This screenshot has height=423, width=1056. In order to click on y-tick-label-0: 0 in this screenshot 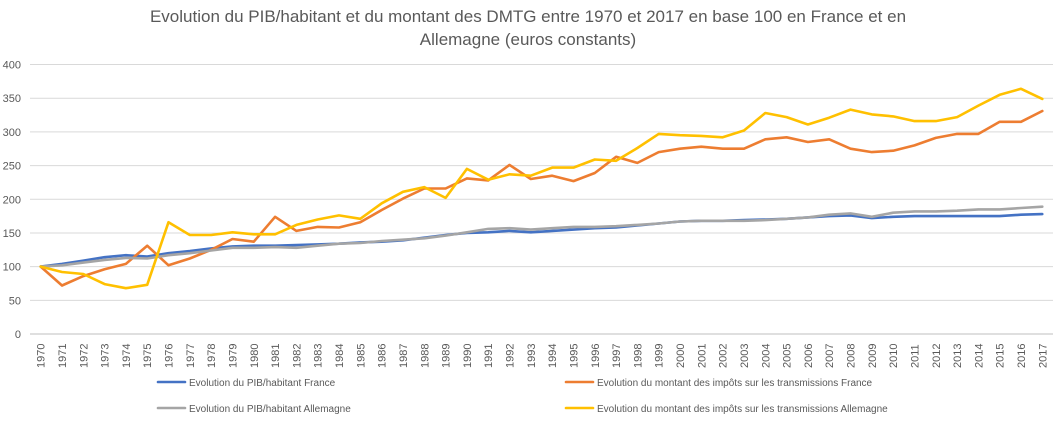, I will do `click(18, 335)`.